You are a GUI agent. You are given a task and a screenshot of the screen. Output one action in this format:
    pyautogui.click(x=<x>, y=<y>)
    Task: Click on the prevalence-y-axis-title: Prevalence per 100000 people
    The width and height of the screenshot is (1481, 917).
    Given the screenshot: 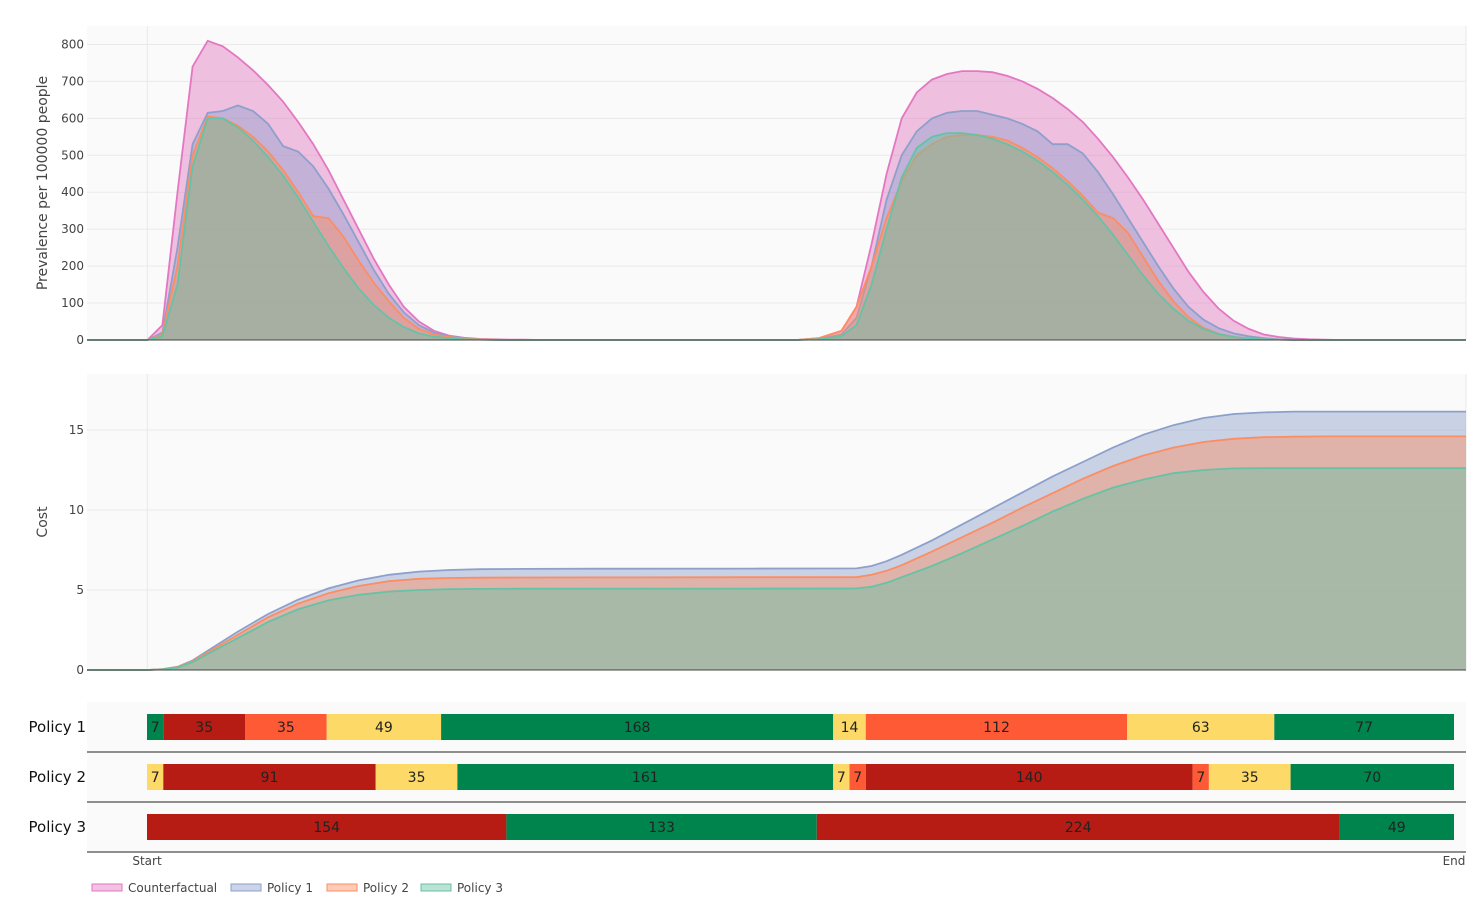 What is the action you would take?
    pyautogui.click(x=43, y=183)
    